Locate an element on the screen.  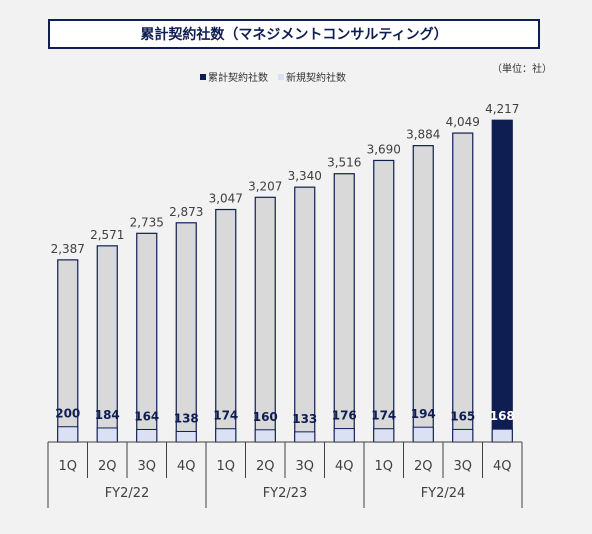
legend-label-new: 新規契約社数 is located at coordinates (316, 78).